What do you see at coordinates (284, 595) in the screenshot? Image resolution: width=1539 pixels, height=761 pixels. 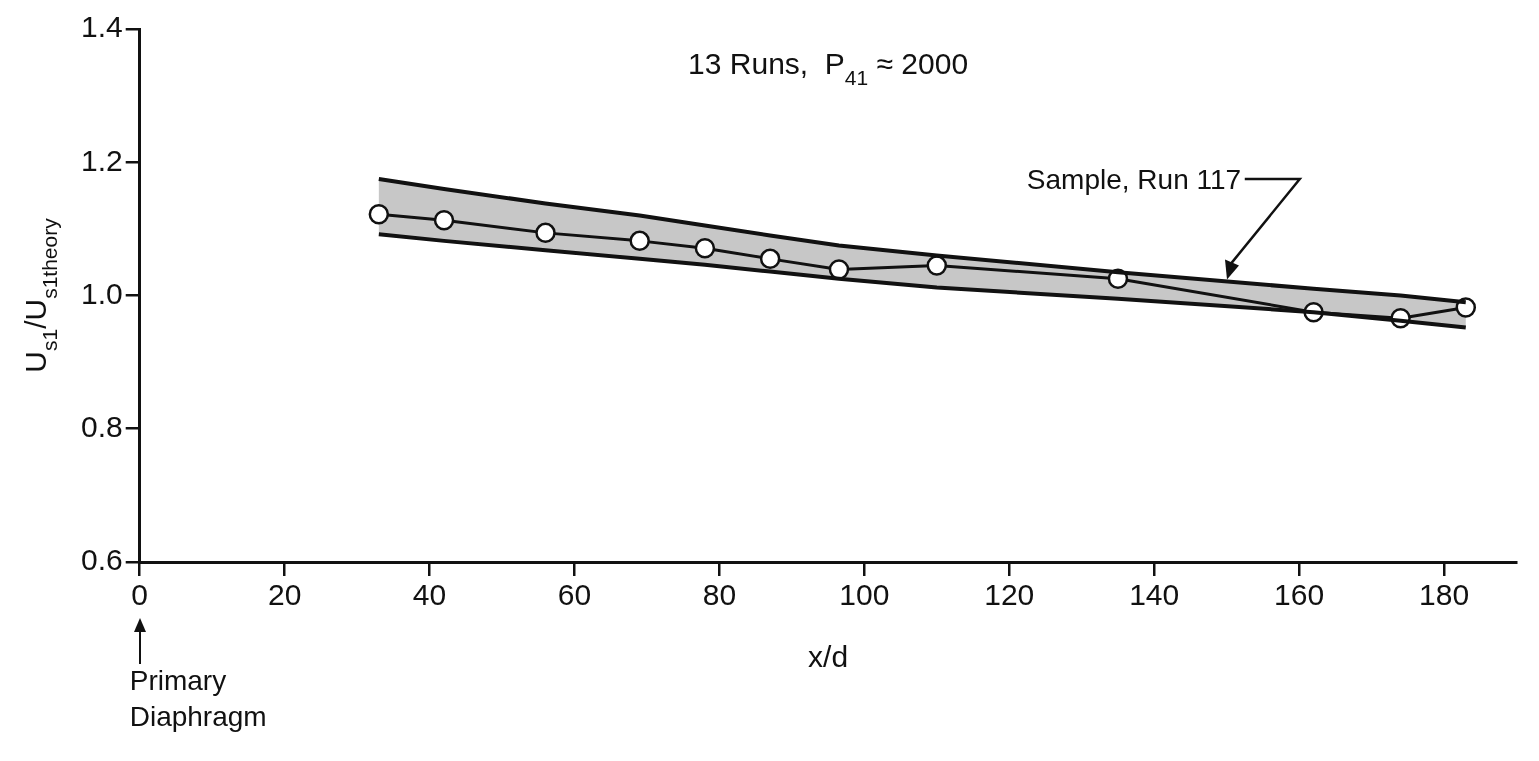 I see `x-tick-label: 20` at bounding box center [284, 595].